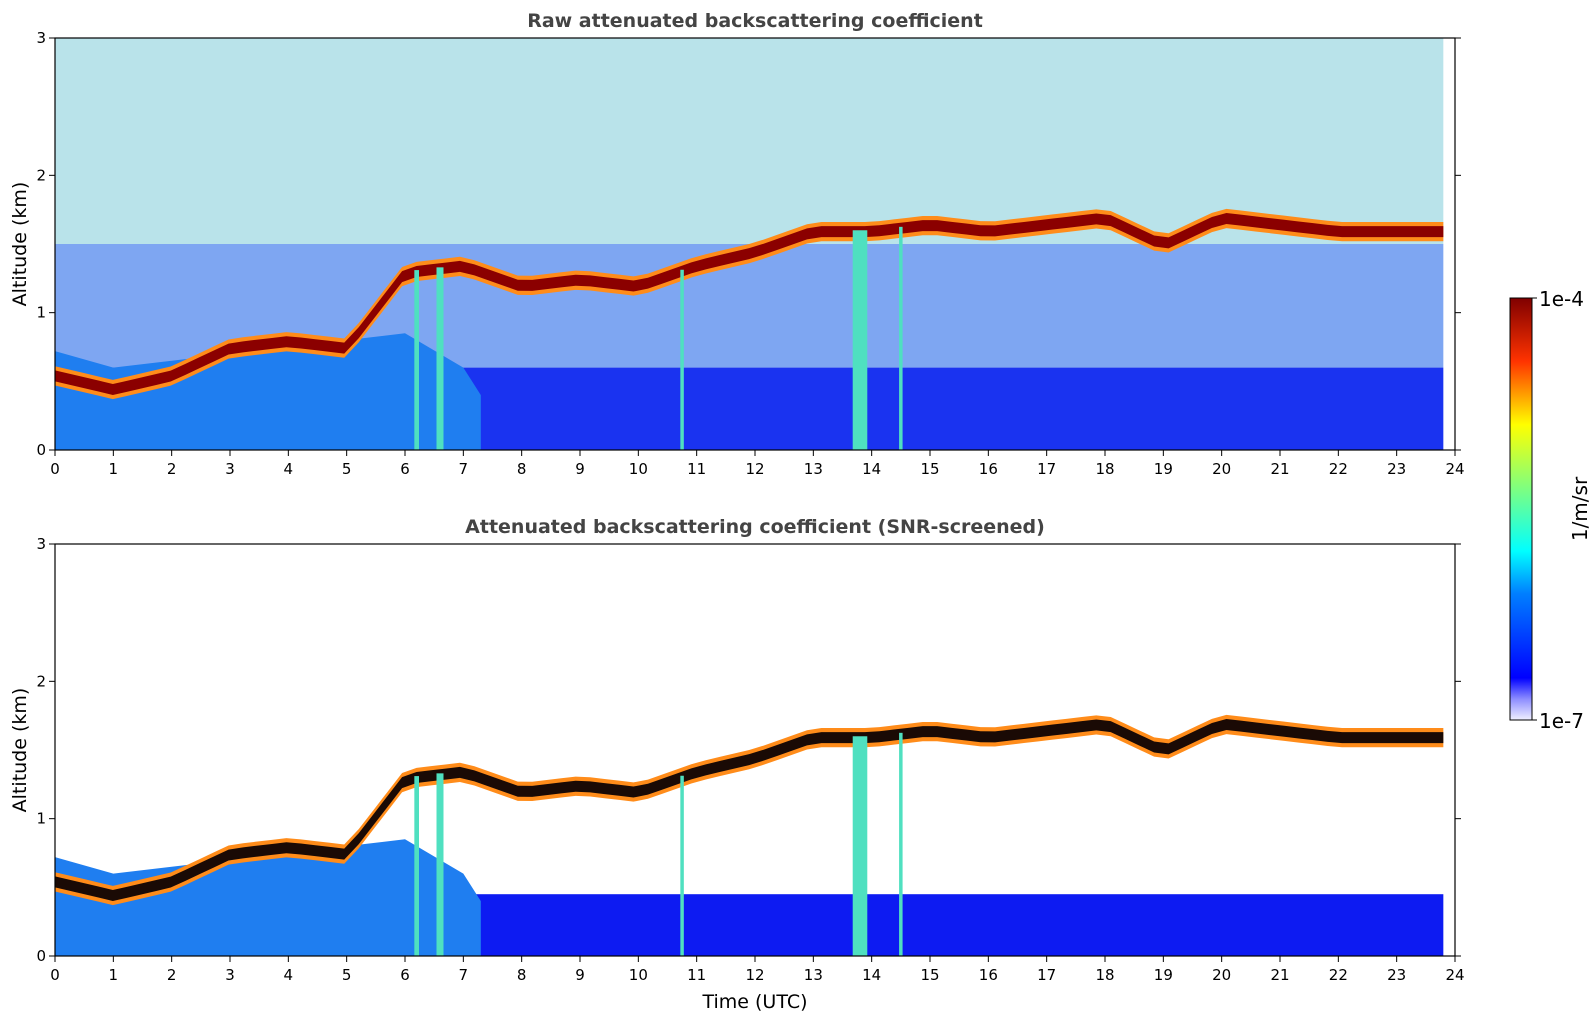 The image size is (1595, 1020). What do you see at coordinates (580, 469) in the screenshot?
I see `top-x-tick-label: 9` at bounding box center [580, 469].